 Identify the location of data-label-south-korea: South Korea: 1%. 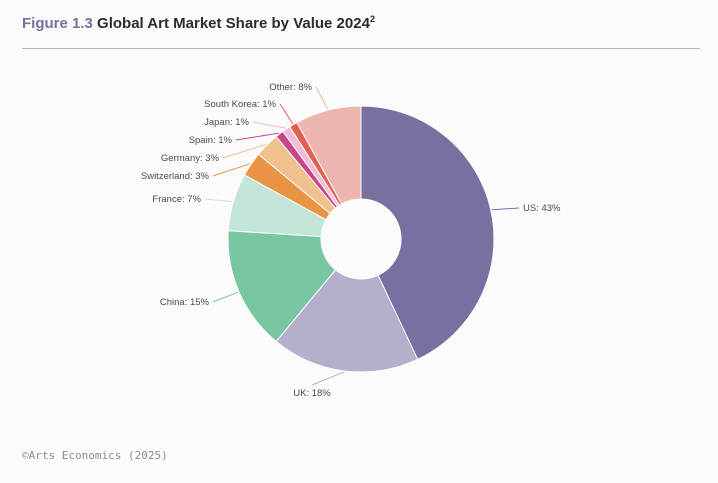
(240, 104).